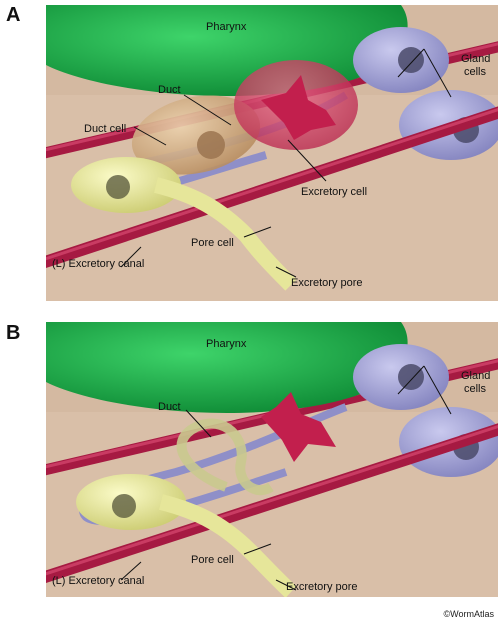 The image size is (500, 625). What do you see at coordinates (334, 192) in the screenshot?
I see `label-excretory-cell: Excretory cell` at bounding box center [334, 192].